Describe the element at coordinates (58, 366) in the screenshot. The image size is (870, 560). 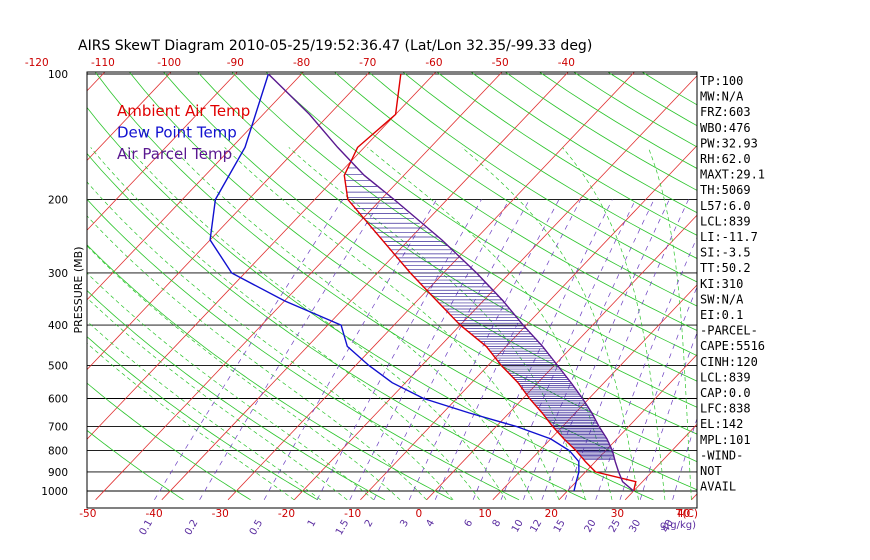
I see `pressure-tick-label: 500` at that location.